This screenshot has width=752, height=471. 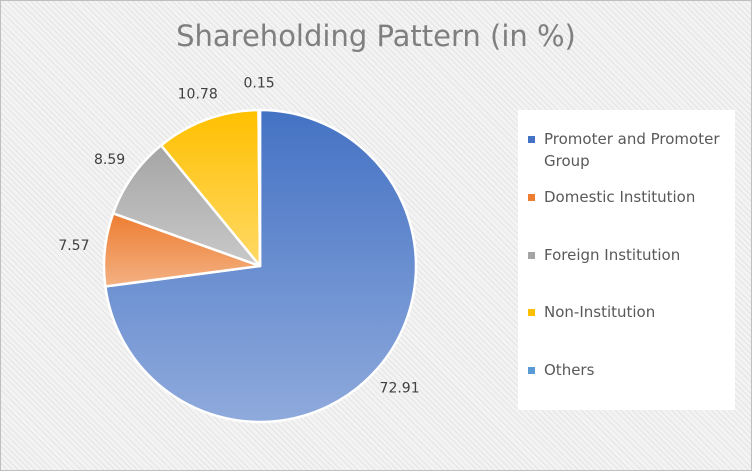 I want to click on pie-slice-foreign-institution, so click(x=186, y=206).